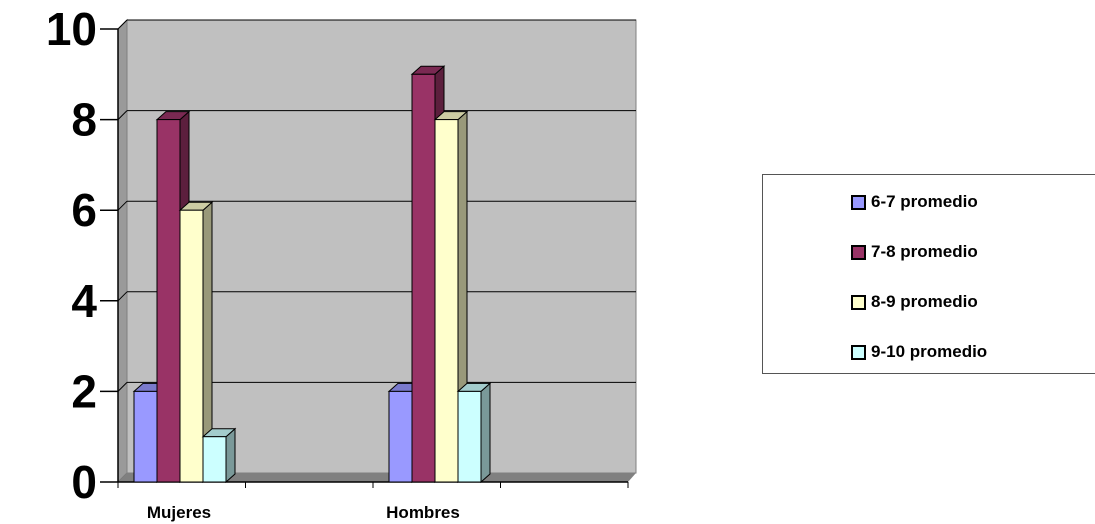 This screenshot has height=524, width=1095. What do you see at coordinates (423, 512) in the screenshot?
I see `x-tick-label: Hombres` at bounding box center [423, 512].